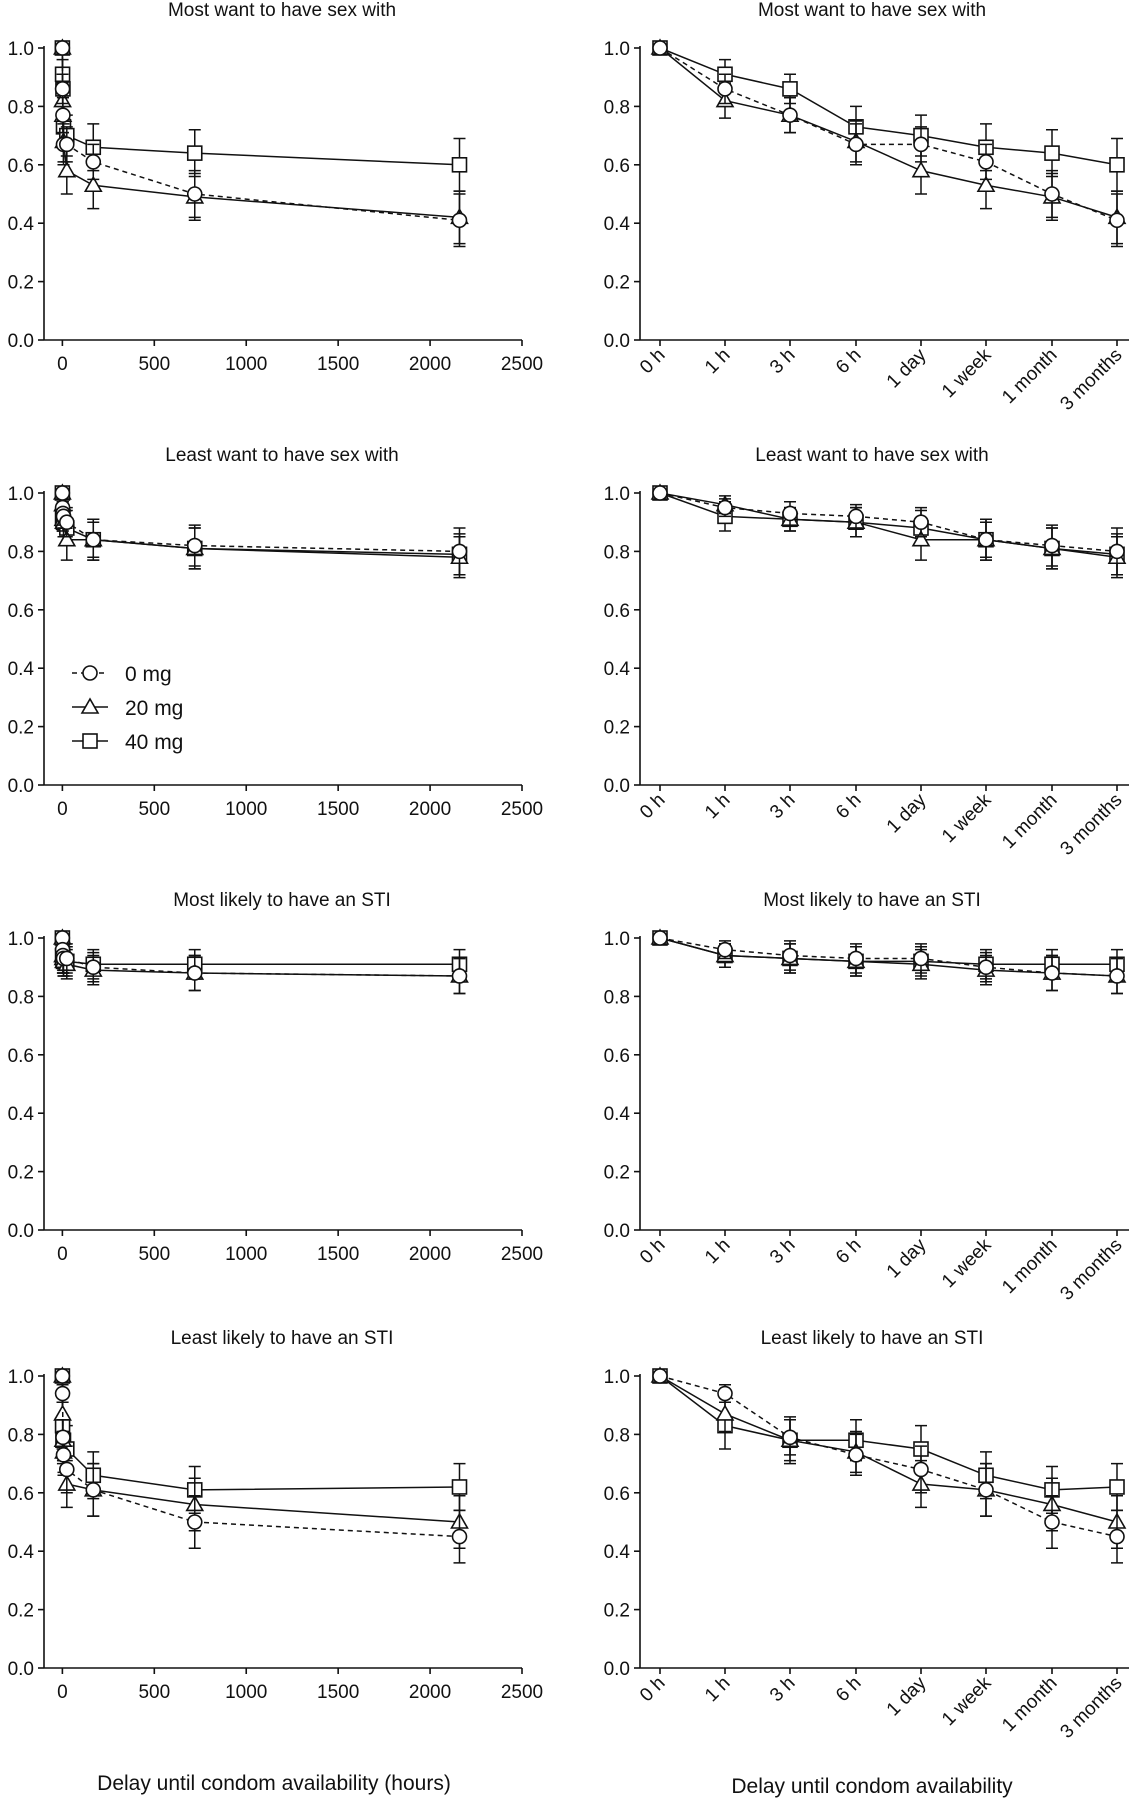 This screenshot has height=1800, width=1138. What do you see at coordinates (783, 1690) in the screenshot?
I see `x-tick-label: 3 h` at bounding box center [783, 1690].